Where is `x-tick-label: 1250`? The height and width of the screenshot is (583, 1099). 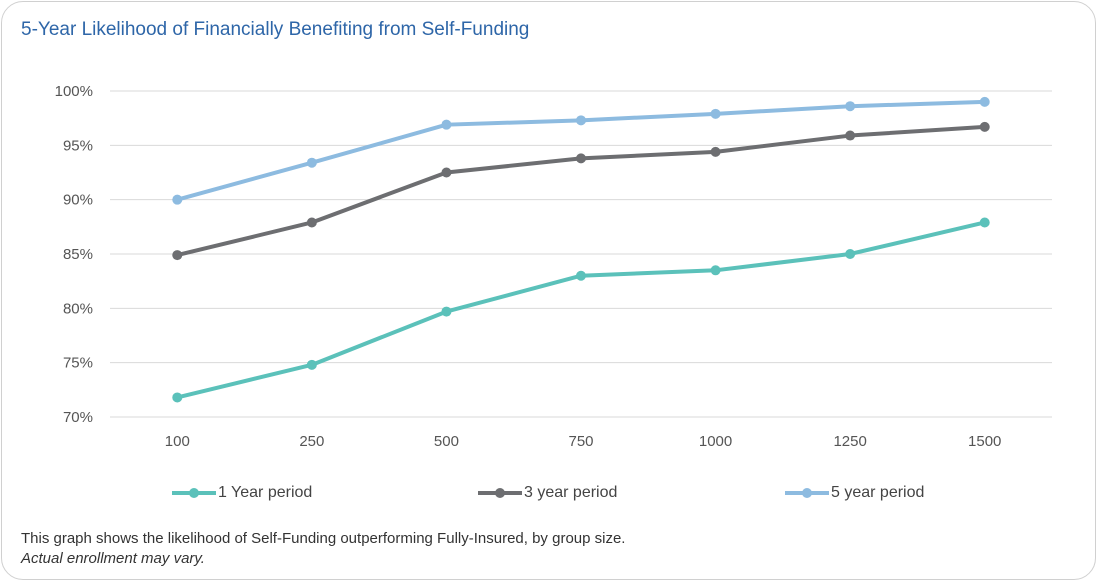
x-tick-label: 1250 is located at coordinates (849, 441).